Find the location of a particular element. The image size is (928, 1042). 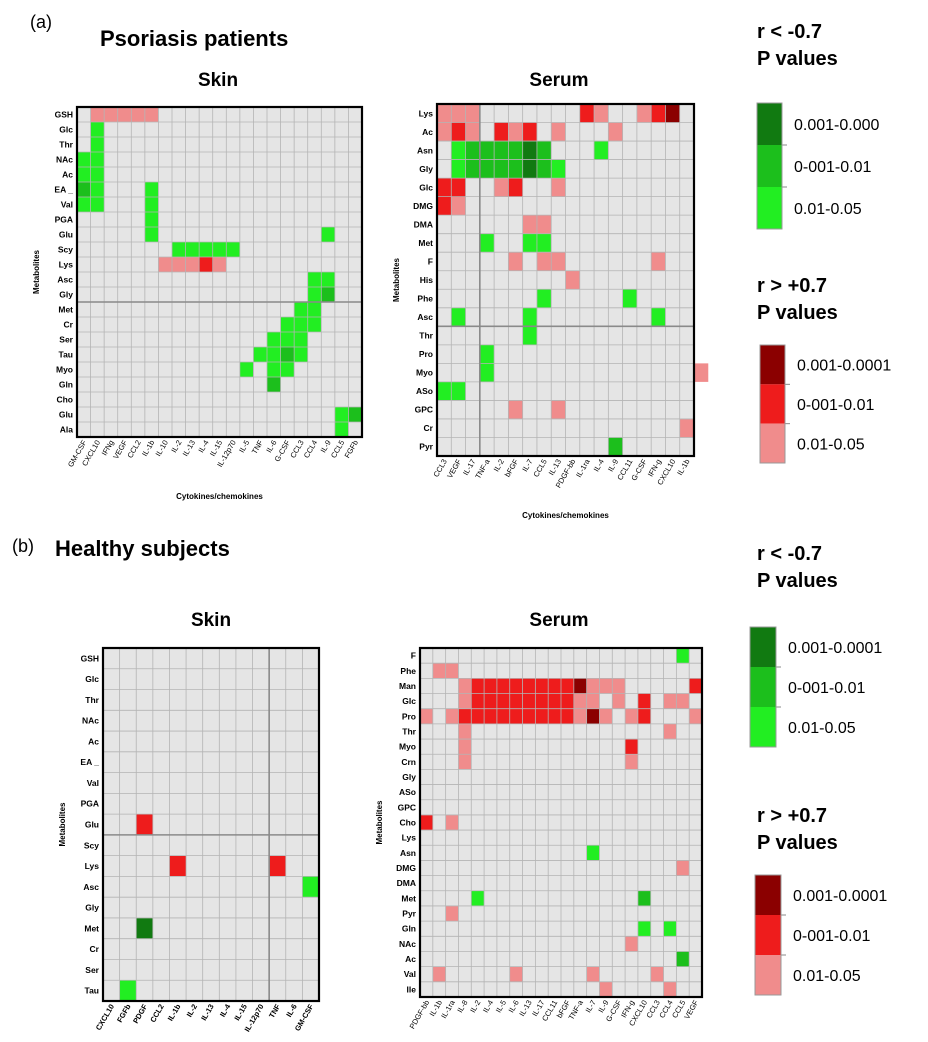

cell-met-pdgf is located at coordinates (144, 928).